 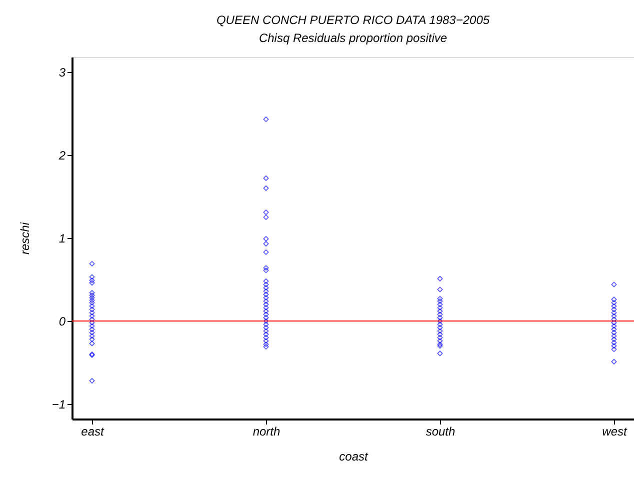 I want to click on y-tick-label: 1, so click(x=62, y=239).